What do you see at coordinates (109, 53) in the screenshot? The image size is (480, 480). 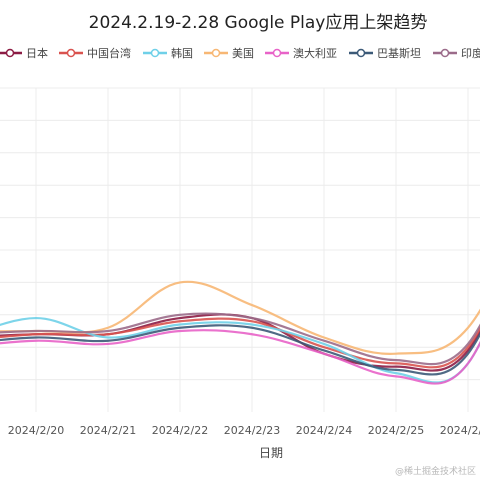 I see `legend-label: 中国台湾` at bounding box center [109, 53].